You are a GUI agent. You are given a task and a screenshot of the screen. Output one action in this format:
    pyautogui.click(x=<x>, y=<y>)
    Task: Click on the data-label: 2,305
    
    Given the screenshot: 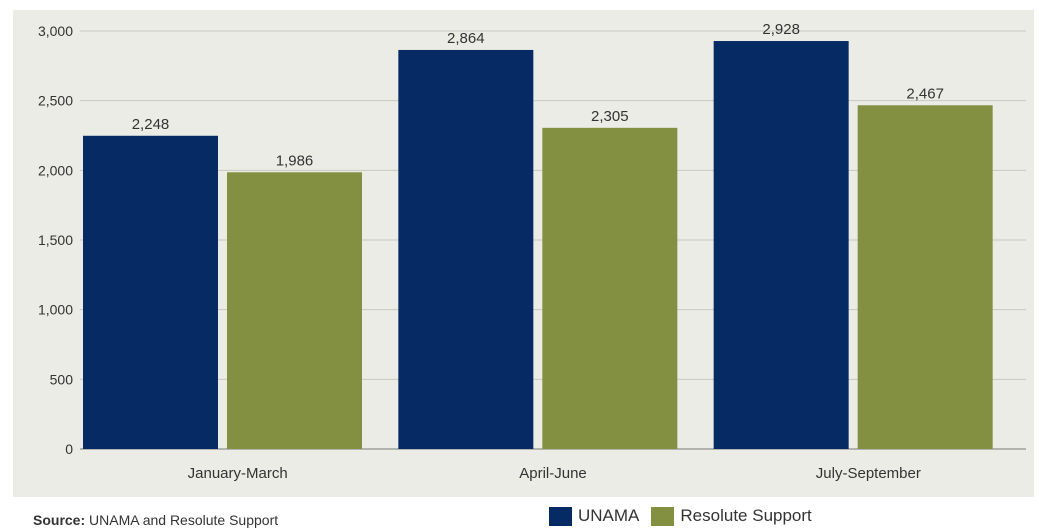 What is the action you would take?
    pyautogui.click(x=610, y=116)
    